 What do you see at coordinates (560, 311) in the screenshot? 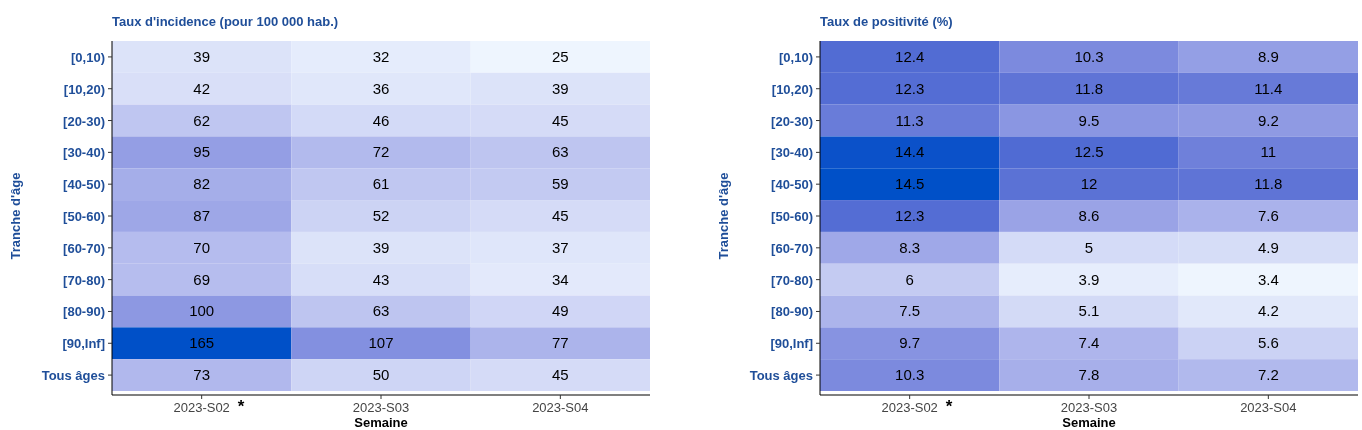
I see `data-label: 49` at bounding box center [560, 311].